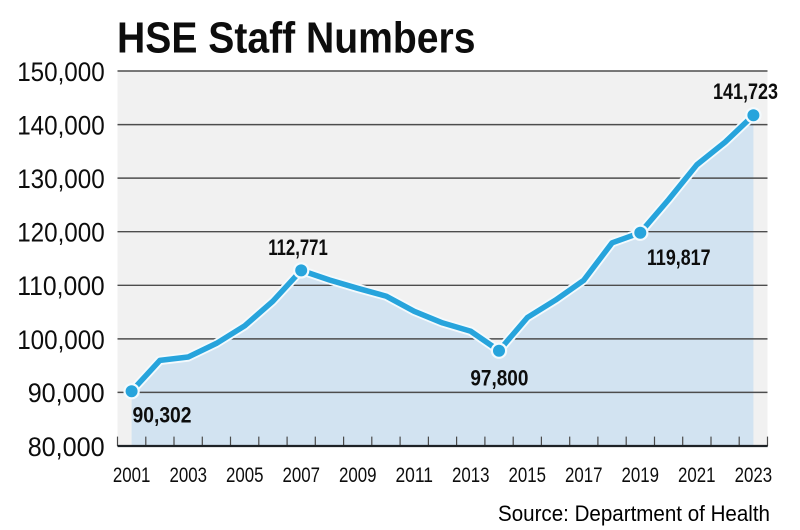 The height and width of the screenshot is (530, 800). I want to click on svg-text: 119,817, so click(679, 257).